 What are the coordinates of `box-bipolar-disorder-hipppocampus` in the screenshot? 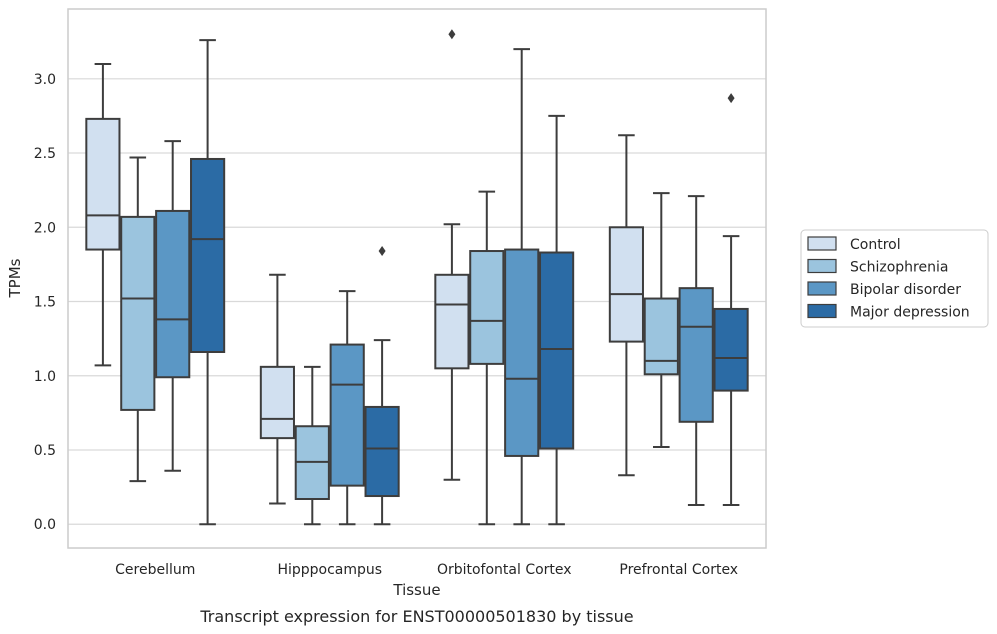 It's located at (347, 408).